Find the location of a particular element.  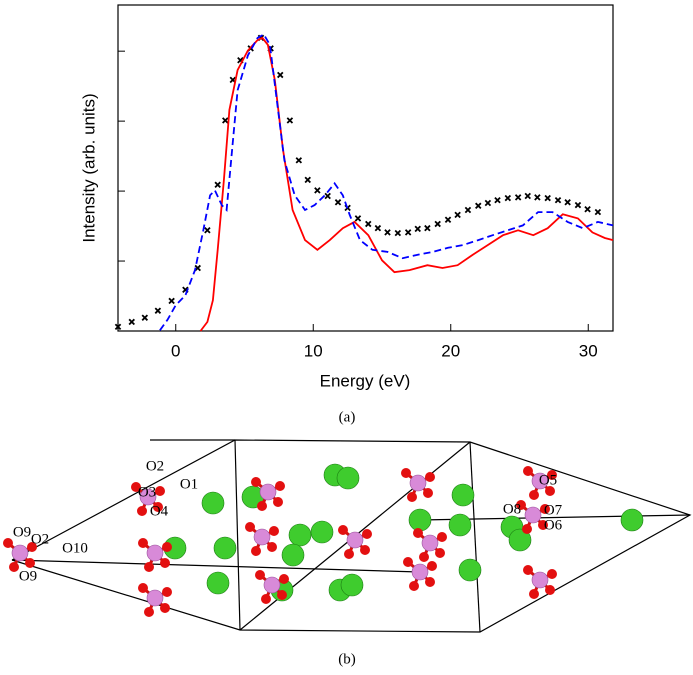

atom-label: O8 is located at coordinates (512, 509).